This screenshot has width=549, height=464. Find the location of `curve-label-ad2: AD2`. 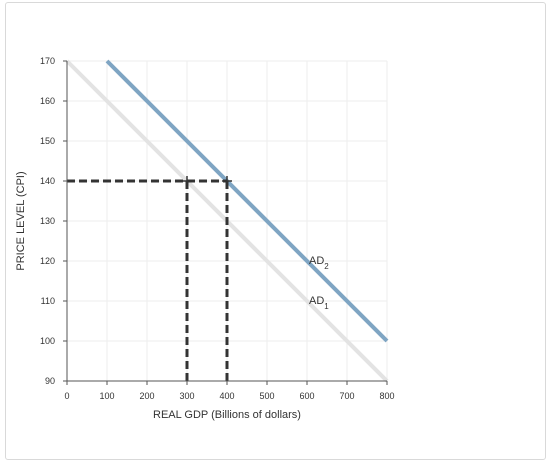

curve-label-ad2: AD2 is located at coordinates (319, 263).